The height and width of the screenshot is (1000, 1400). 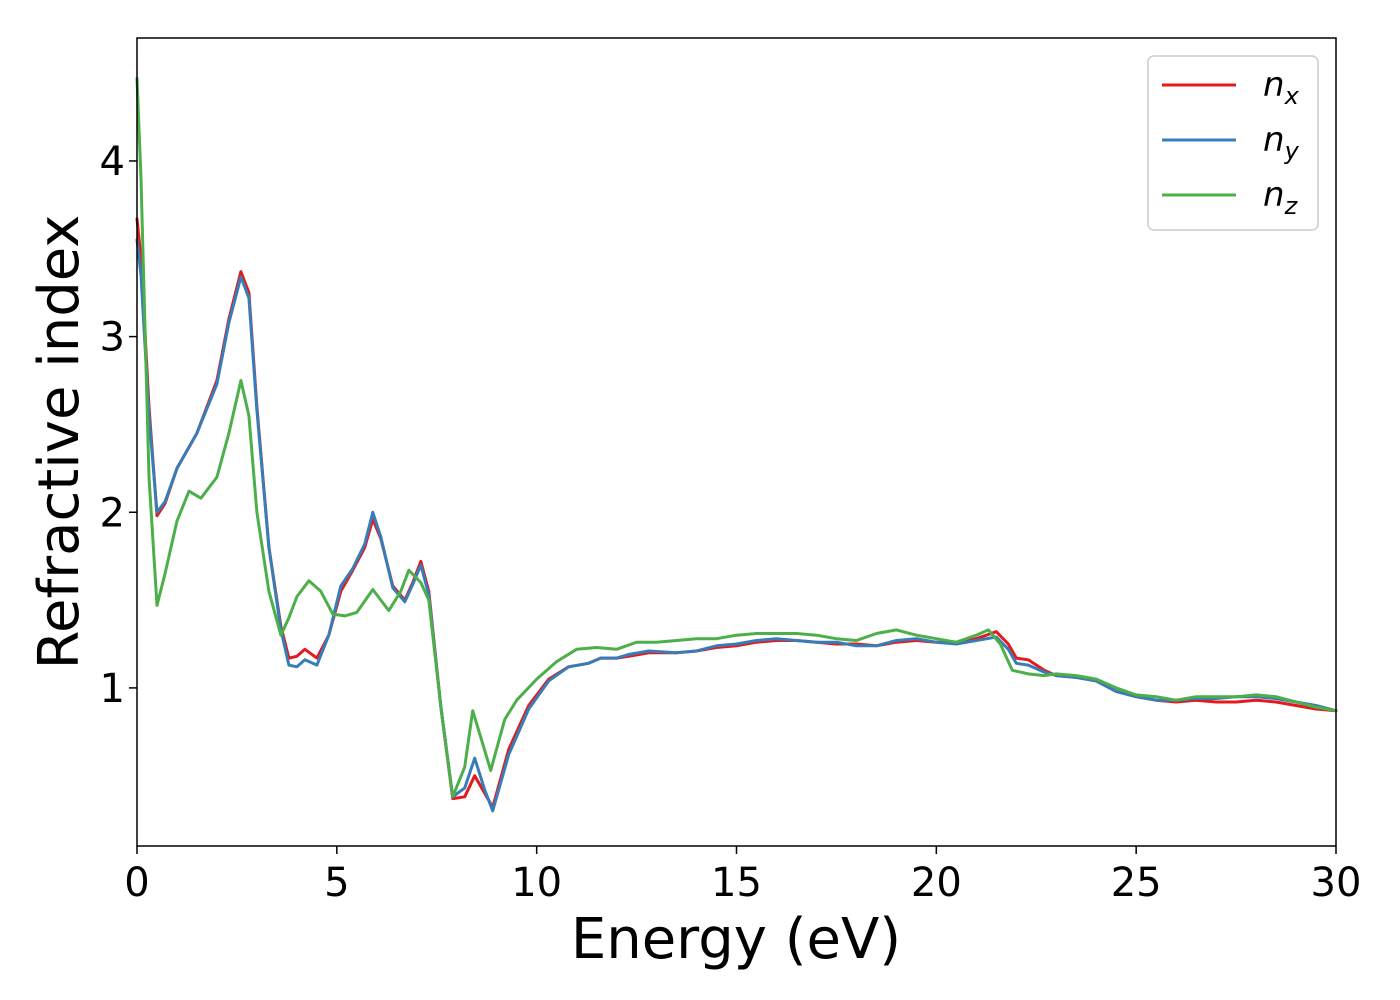 What do you see at coordinates (112, 162) in the screenshot?
I see `y-tick-label: 4` at bounding box center [112, 162].